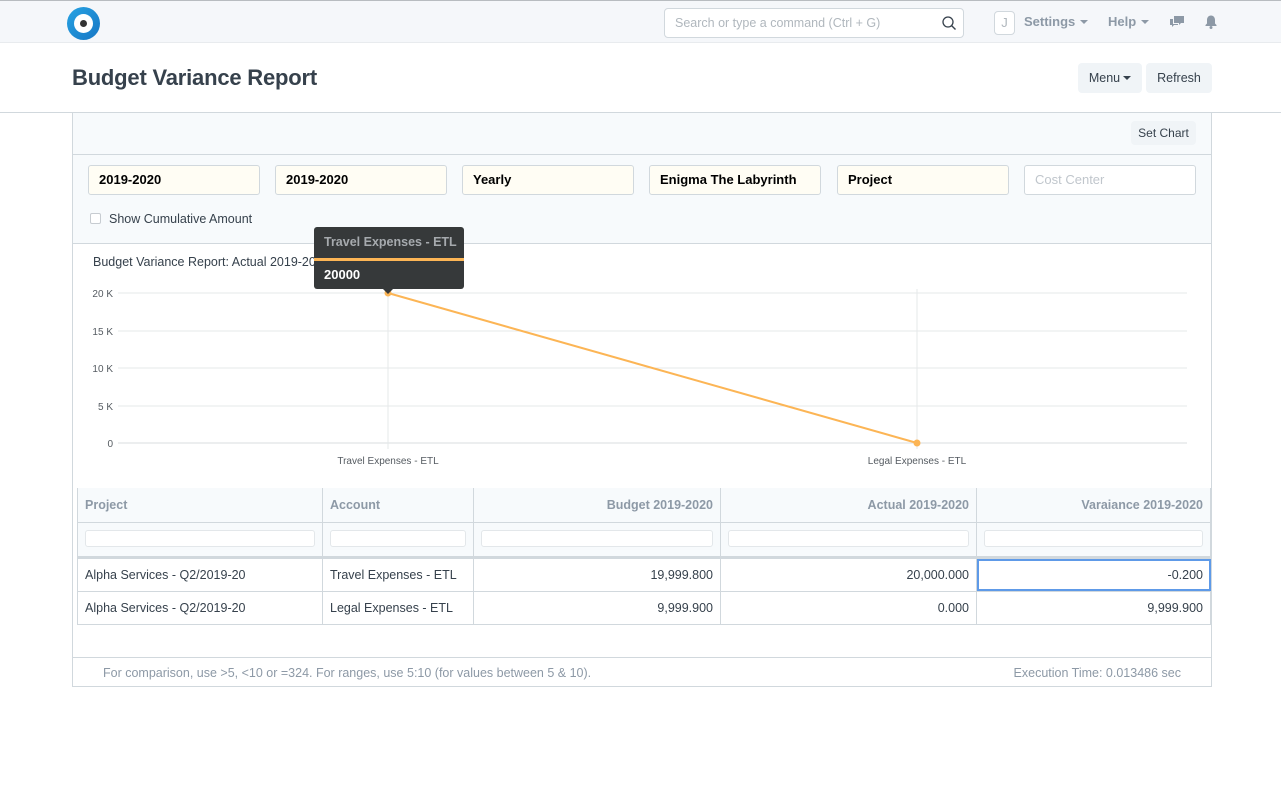  I want to click on page-title: Budget Variance Report, so click(194, 77).